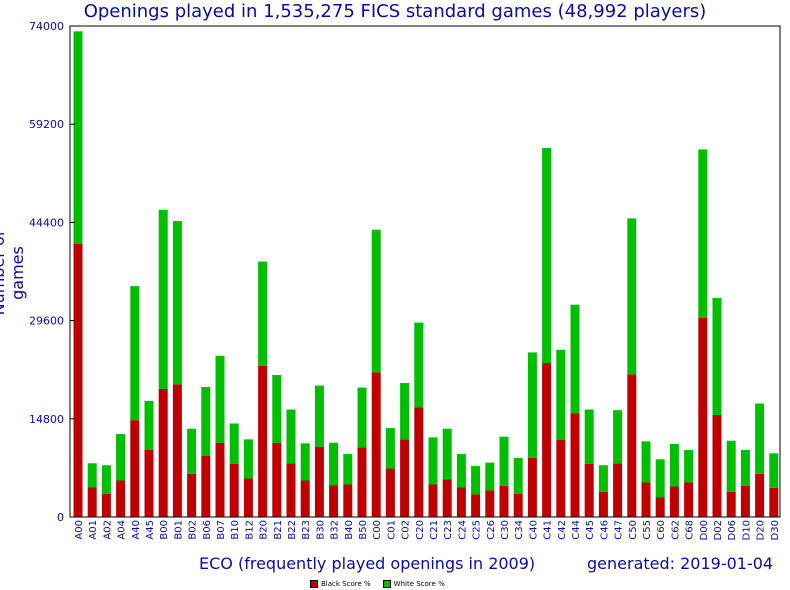  I want to click on x-tick-label: A01, so click(93, 530).